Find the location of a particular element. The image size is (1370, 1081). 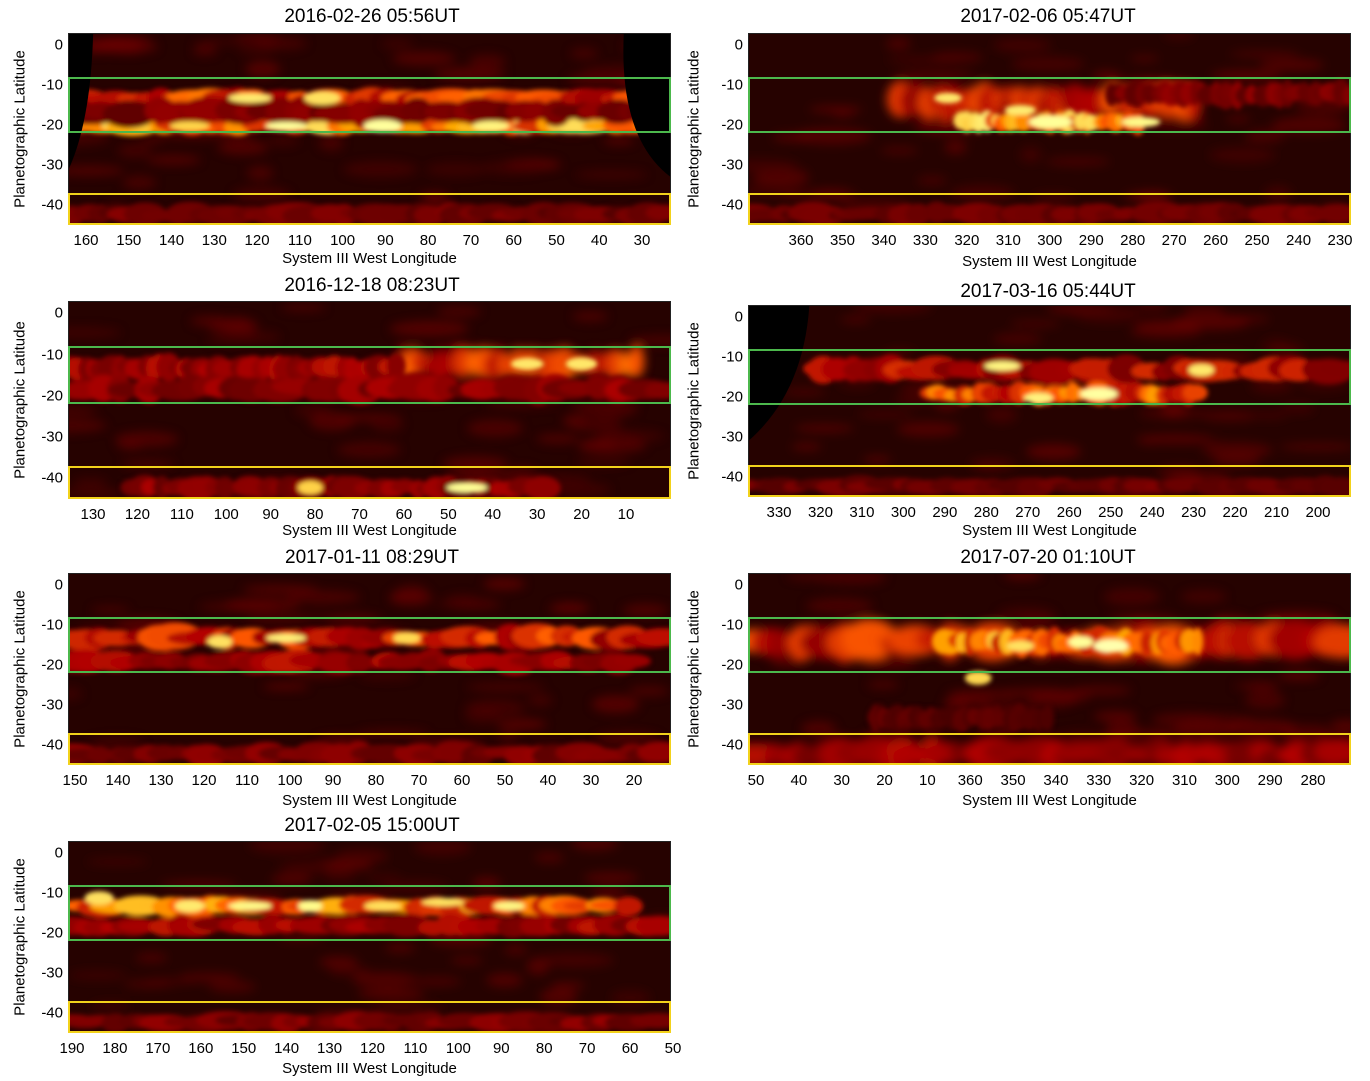

x-tick-label: 250 is located at coordinates (1111, 512).